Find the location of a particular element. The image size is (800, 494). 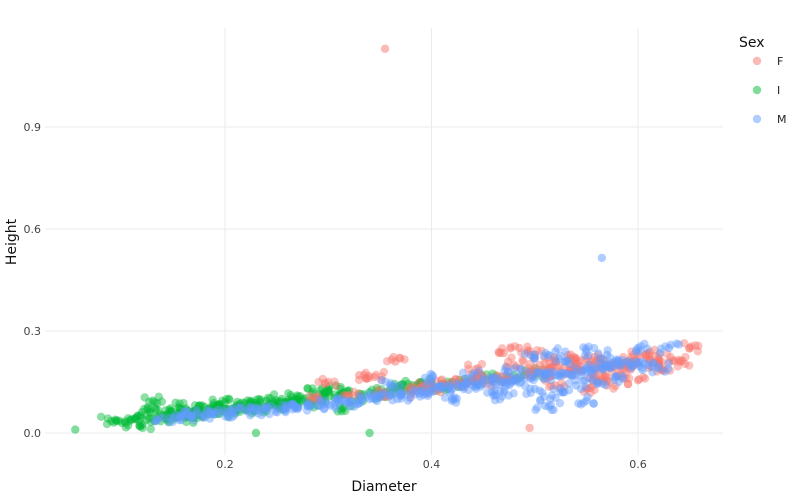

y-tick-label: 0.0 is located at coordinates (33, 433).